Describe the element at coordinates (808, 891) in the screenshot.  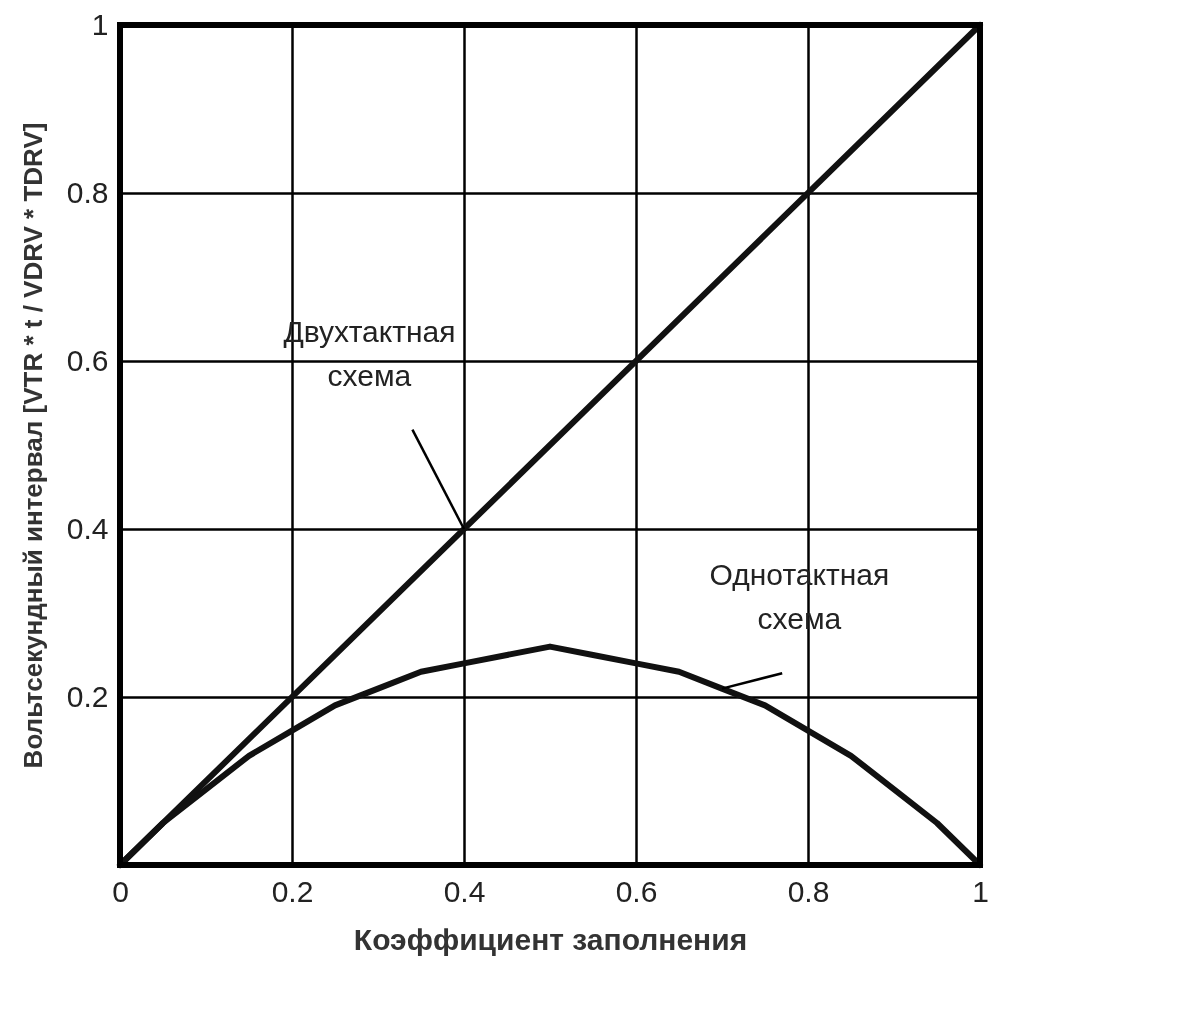
I see `x-tick-label: 0.8` at that location.